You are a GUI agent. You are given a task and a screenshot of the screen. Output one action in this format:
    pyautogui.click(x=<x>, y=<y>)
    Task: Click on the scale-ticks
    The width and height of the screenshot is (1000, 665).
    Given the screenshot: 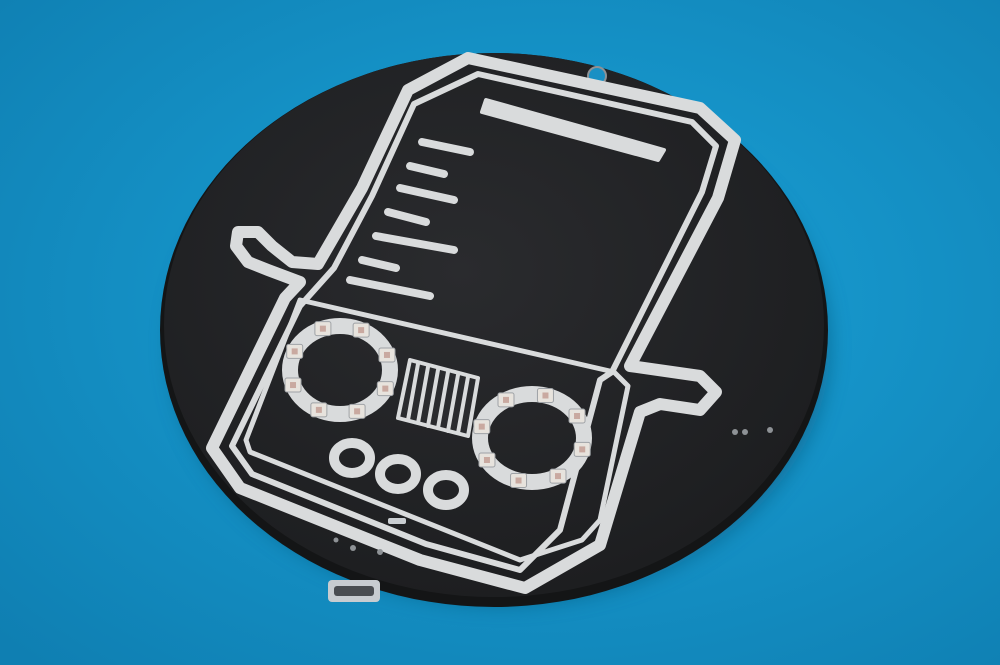 What is the action you would take?
    pyautogui.click(x=410, y=219)
    